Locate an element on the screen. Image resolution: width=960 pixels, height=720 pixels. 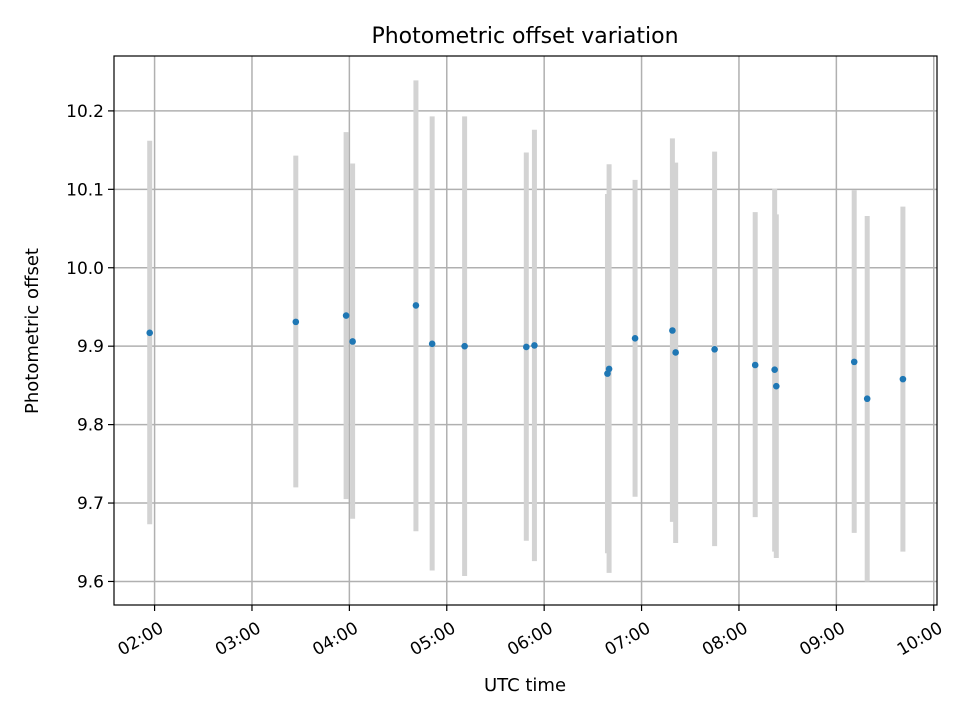
x-tick-label: 08:00 is located at coordinates (725, 639).